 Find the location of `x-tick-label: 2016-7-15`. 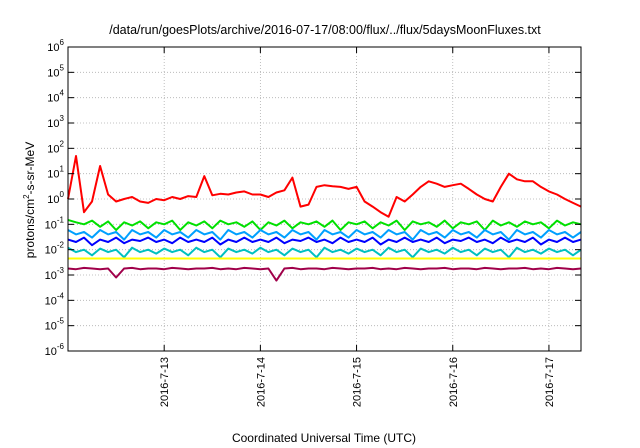

x-tick-label: 2016-7-15 is located at coordinates (358, 382).